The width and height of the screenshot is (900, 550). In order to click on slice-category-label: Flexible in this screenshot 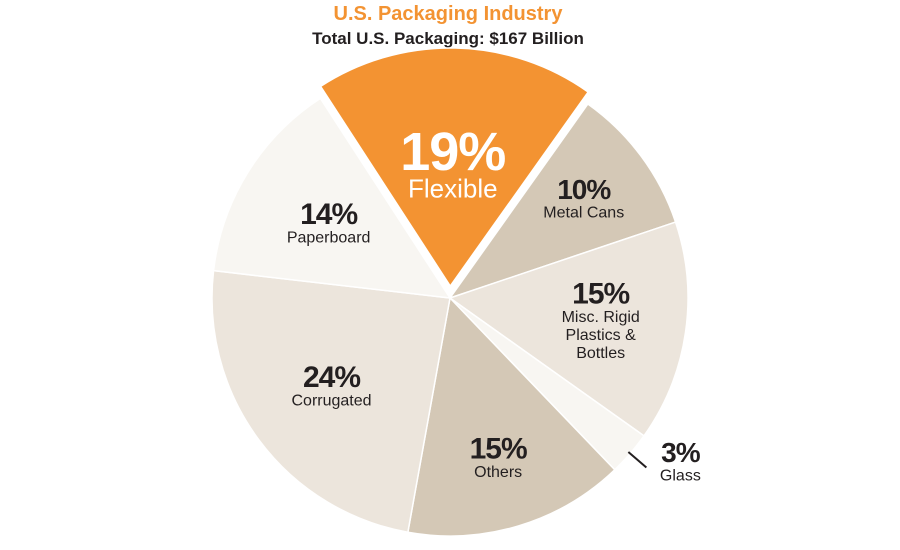, I will do `click(453, 189)`.